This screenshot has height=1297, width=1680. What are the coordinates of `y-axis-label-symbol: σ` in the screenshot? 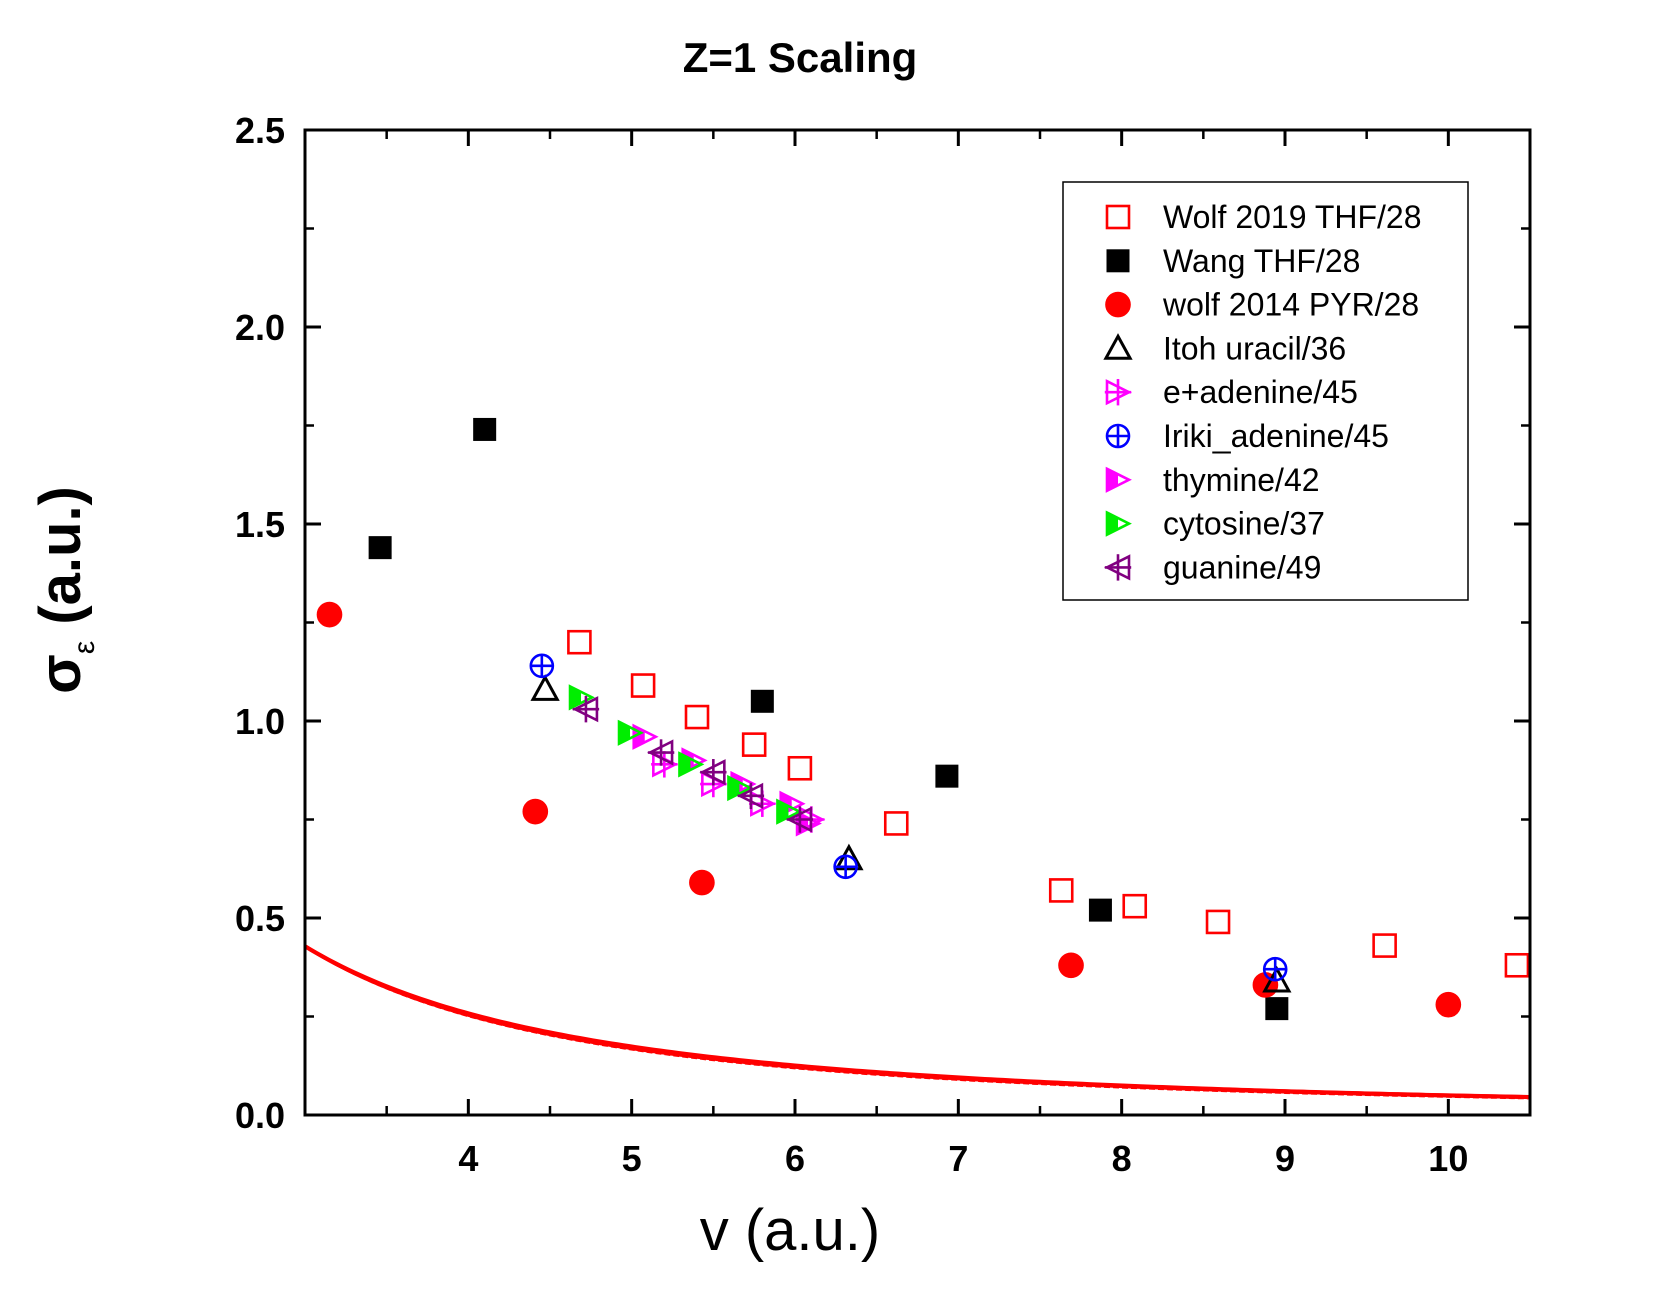 It's located at (60, 674).